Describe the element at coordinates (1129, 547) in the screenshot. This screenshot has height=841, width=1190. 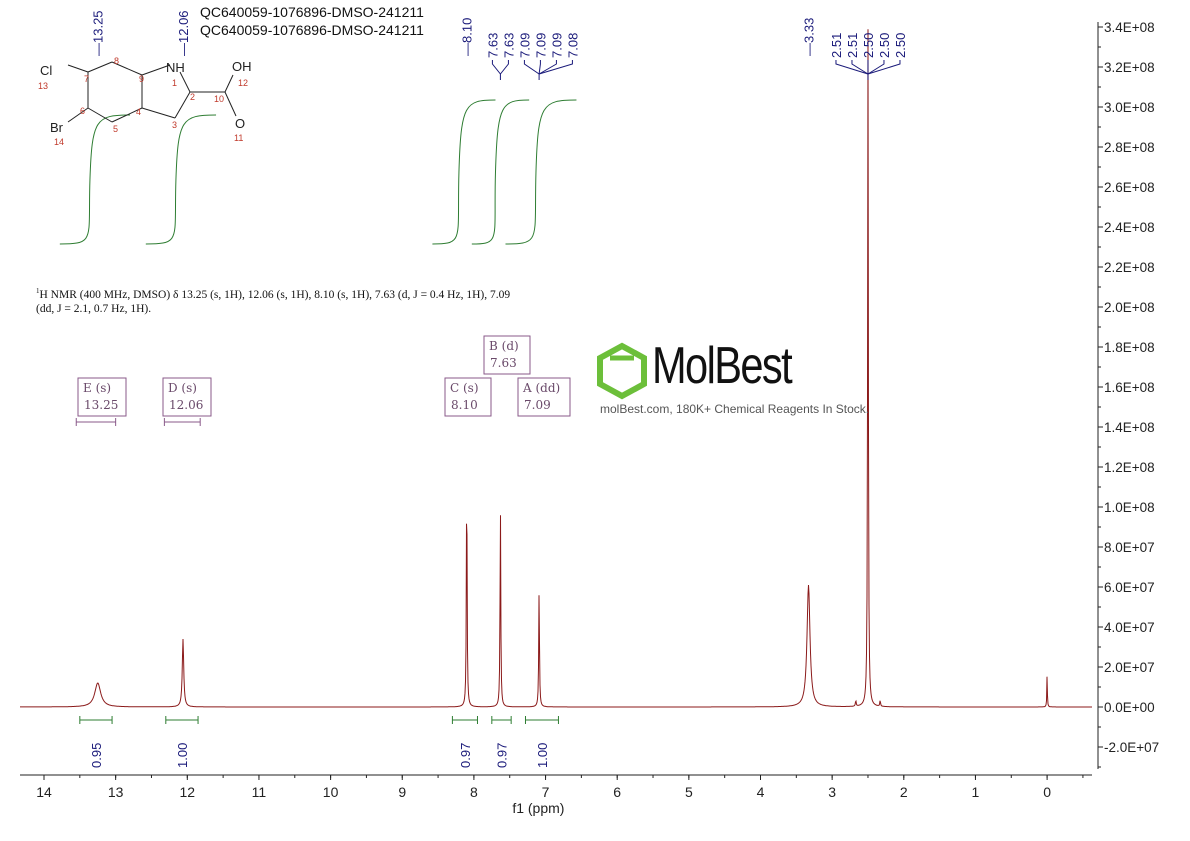
I see `y-tick-label: 8.0E+07` at that location.